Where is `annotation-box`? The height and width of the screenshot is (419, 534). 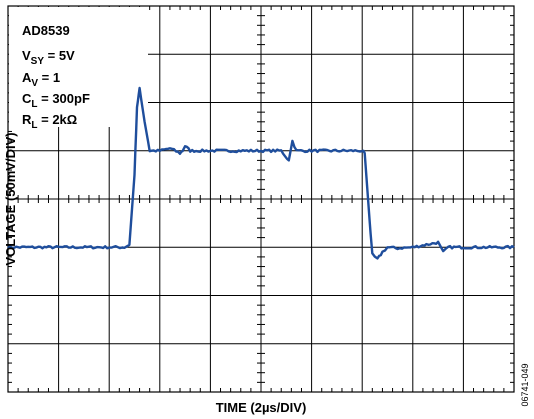 annotation-box is located at coordinates (78, 67).